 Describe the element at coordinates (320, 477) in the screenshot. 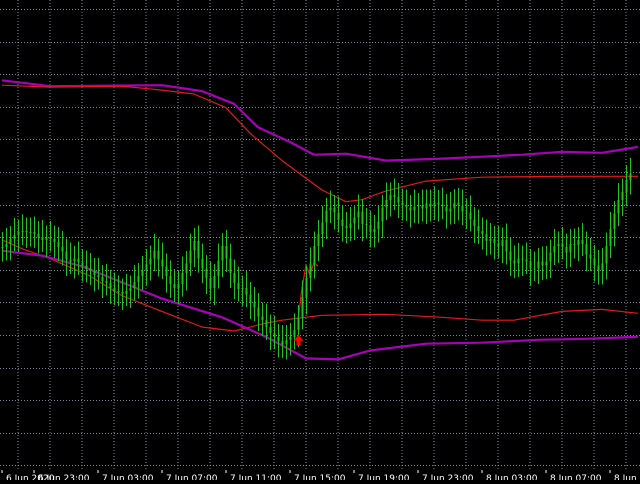

I see `x-tick-label: 7 Jun 15:00` at that location.